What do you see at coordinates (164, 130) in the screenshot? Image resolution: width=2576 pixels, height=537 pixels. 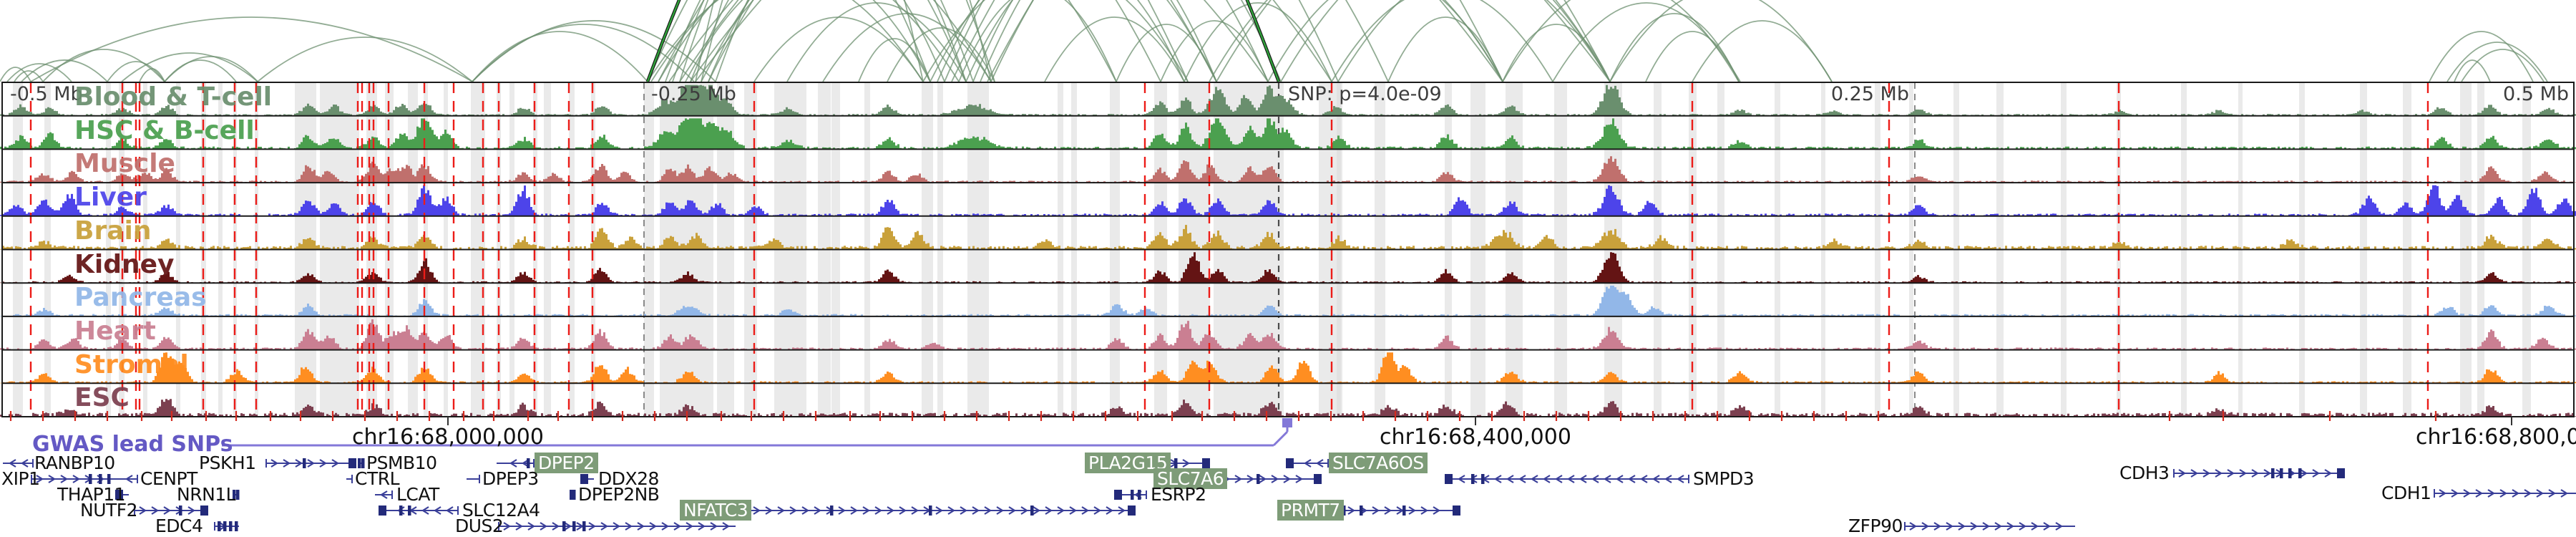 I see `track-label-hsc-b-cell: HSC & B-cell` at bounding box center [164, 130].